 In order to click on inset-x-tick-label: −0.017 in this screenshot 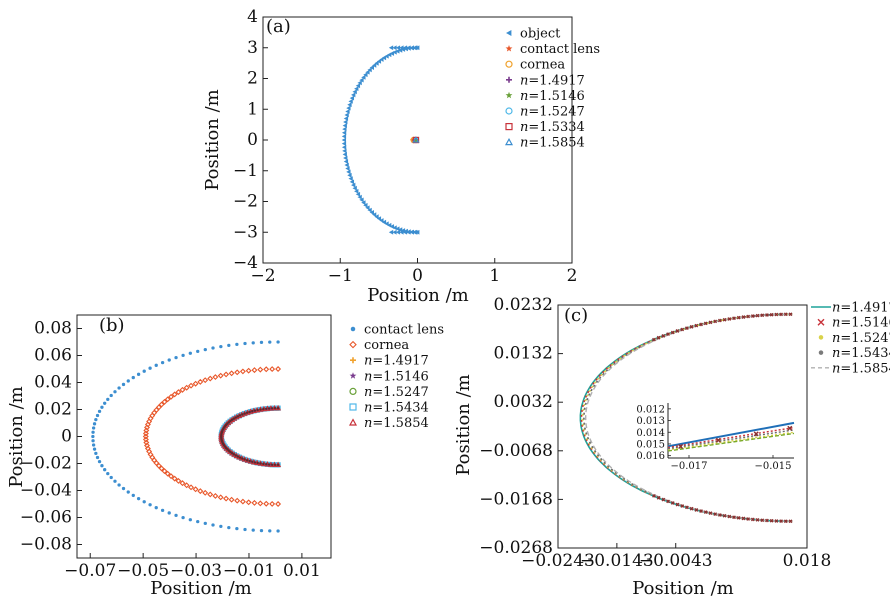, I will do `click(688, 466)`.